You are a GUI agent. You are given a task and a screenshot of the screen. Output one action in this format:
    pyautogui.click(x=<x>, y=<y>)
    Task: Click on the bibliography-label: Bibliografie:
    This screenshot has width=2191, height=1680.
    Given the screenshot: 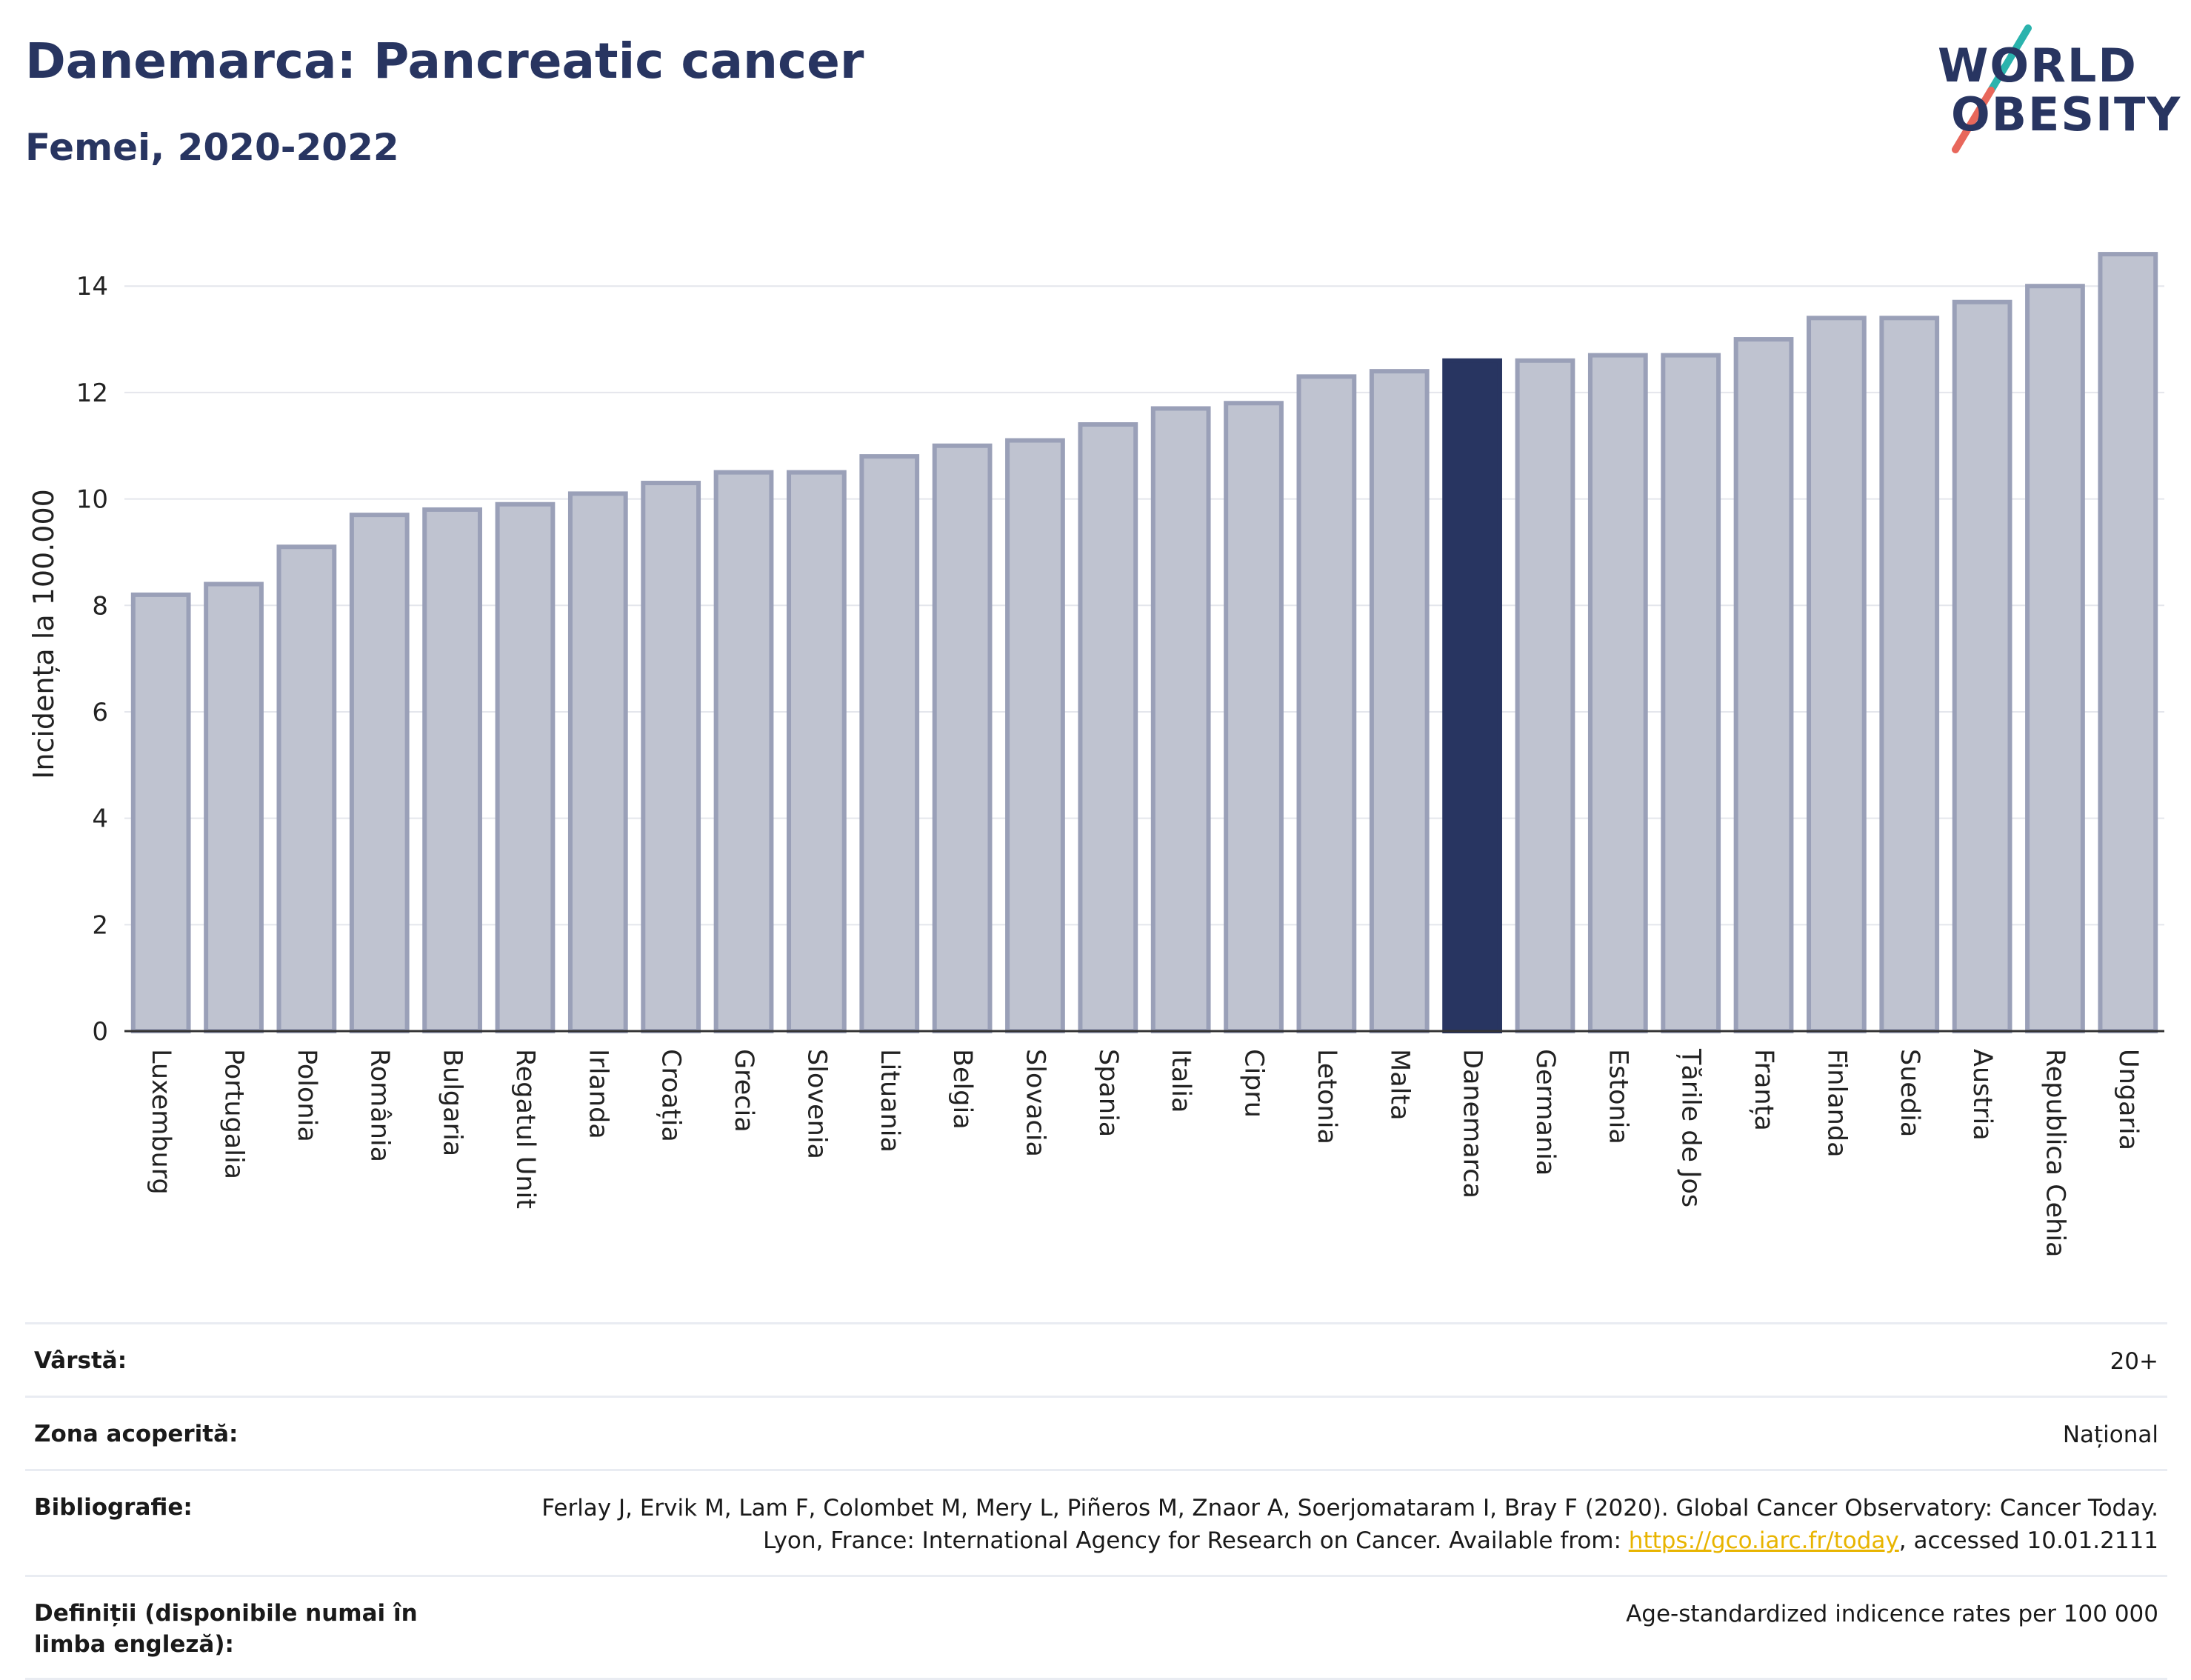 What is the action you would take?
    pyautogui.click(x=263, y=1522)
    